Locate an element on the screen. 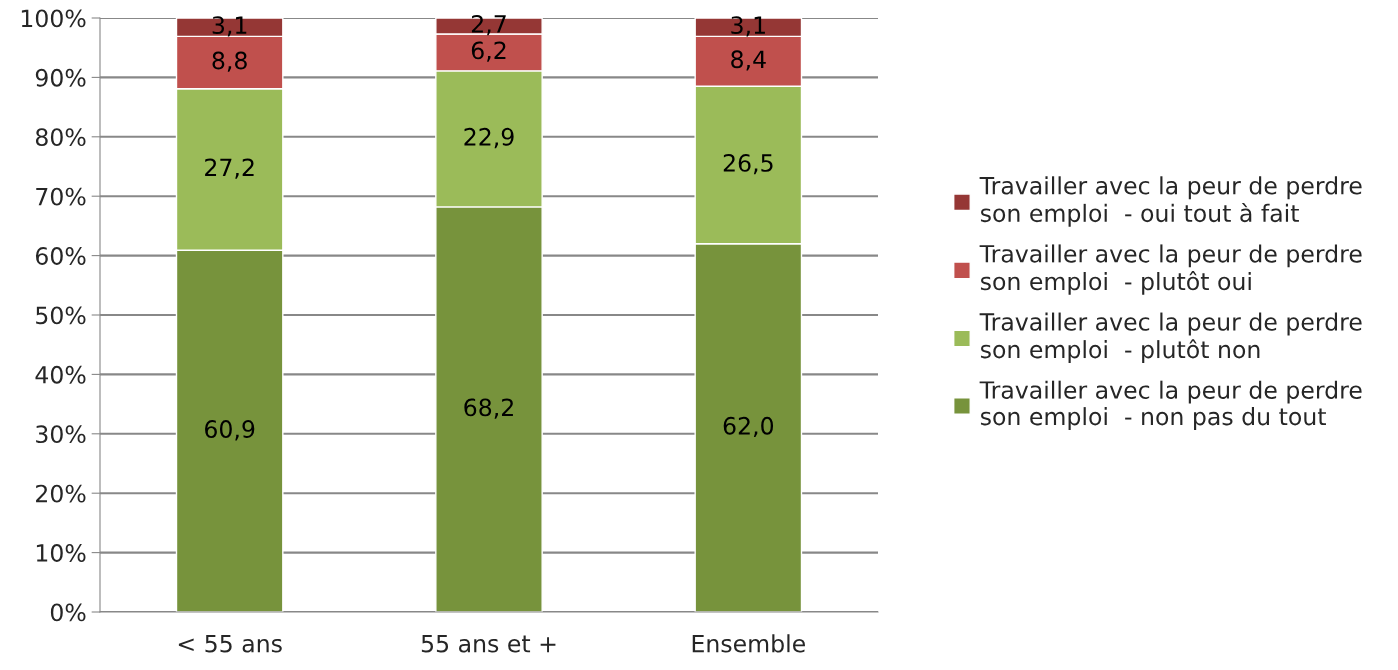 The image size is (1398, 670). y-tick-label: 40% is located at coordinates (60, 374).